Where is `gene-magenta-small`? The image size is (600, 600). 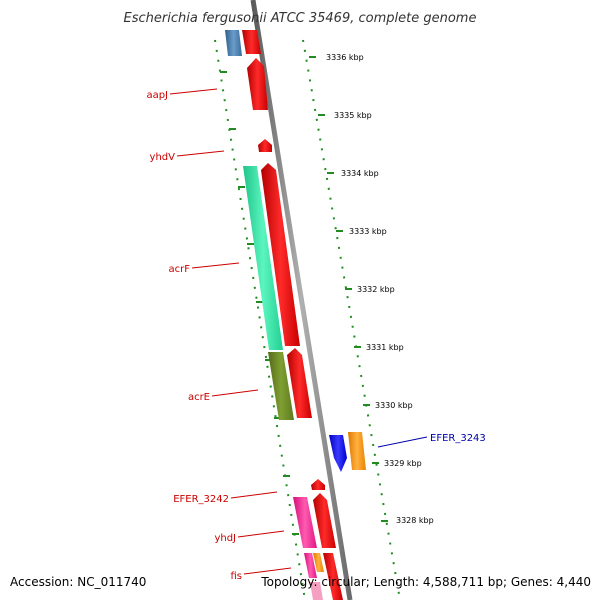 gene-magenta-small is located at coordinates (310, 565).